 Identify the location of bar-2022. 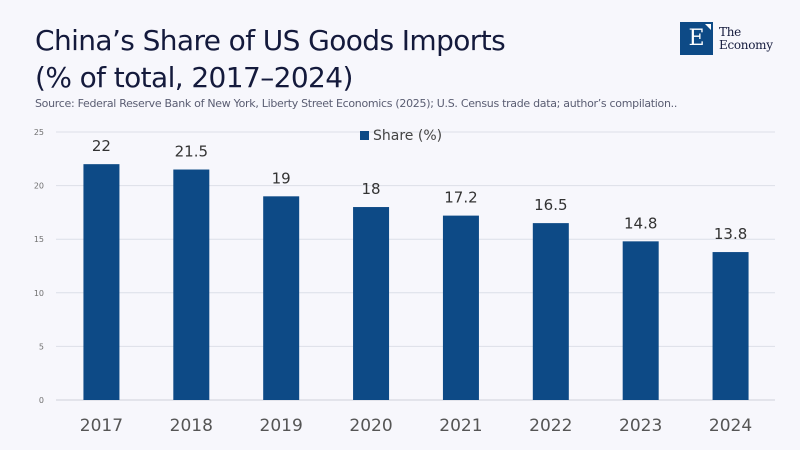
(550, 311).